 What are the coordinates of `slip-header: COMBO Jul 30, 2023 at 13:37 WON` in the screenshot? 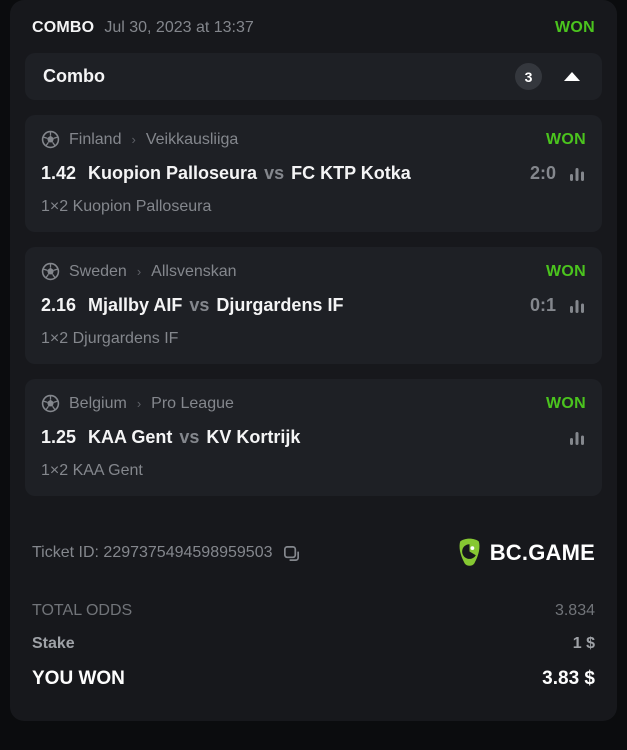 It's located at (313, 25).